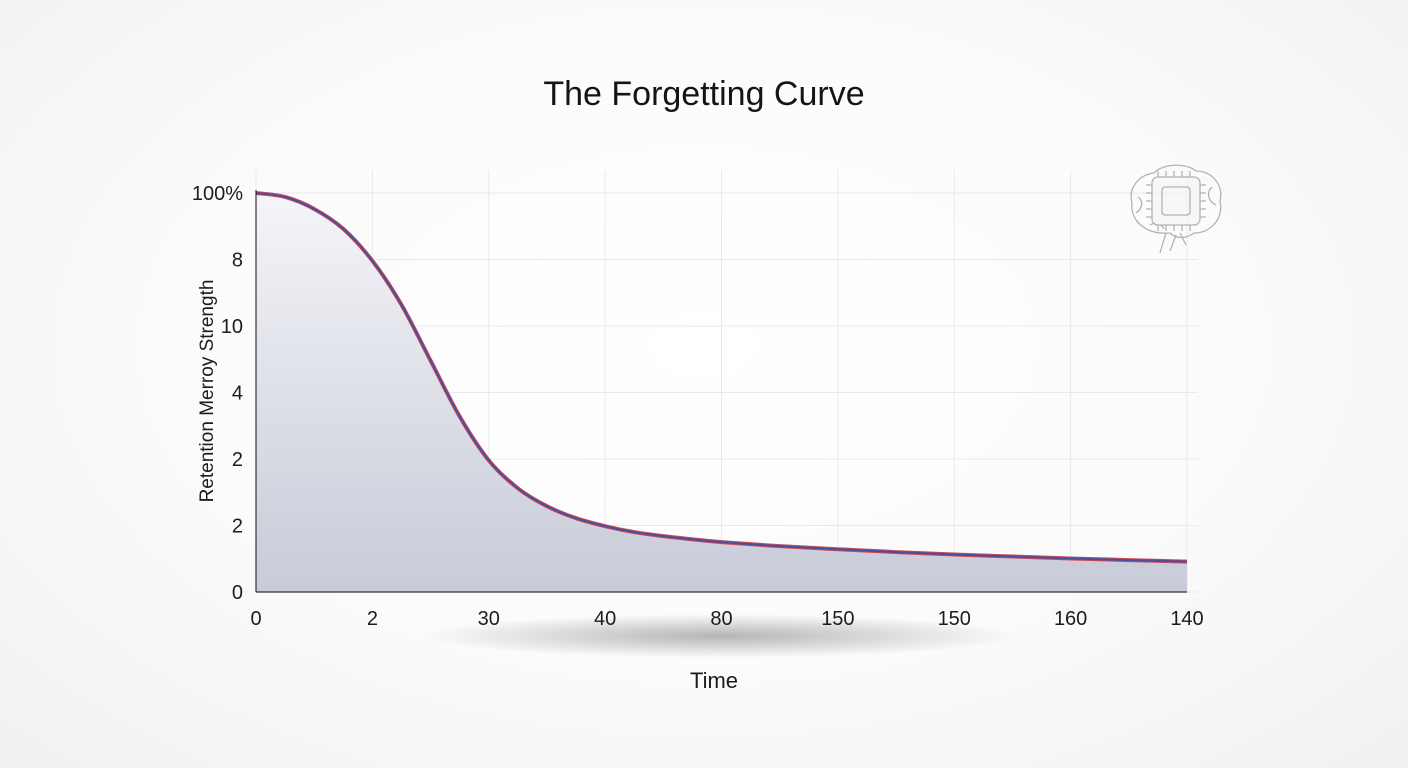 Image resolution: width=1408 pixels, height=768 pixels. Describe the element at coordinates (237, 261) in the screenshot. I see `y-tick-label: 8` at that location.